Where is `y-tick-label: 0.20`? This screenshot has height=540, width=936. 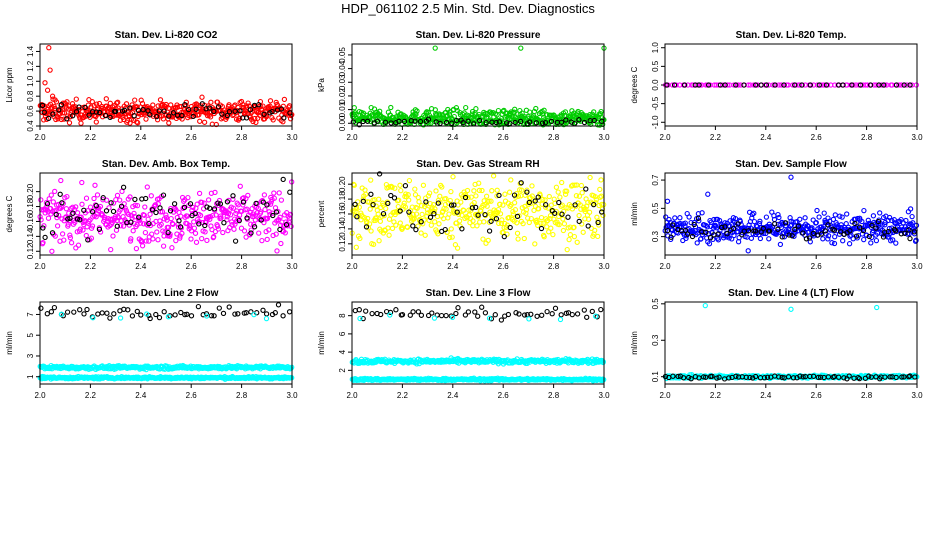
y-tick-label: 0.20 is located at coordinates (342, 184).